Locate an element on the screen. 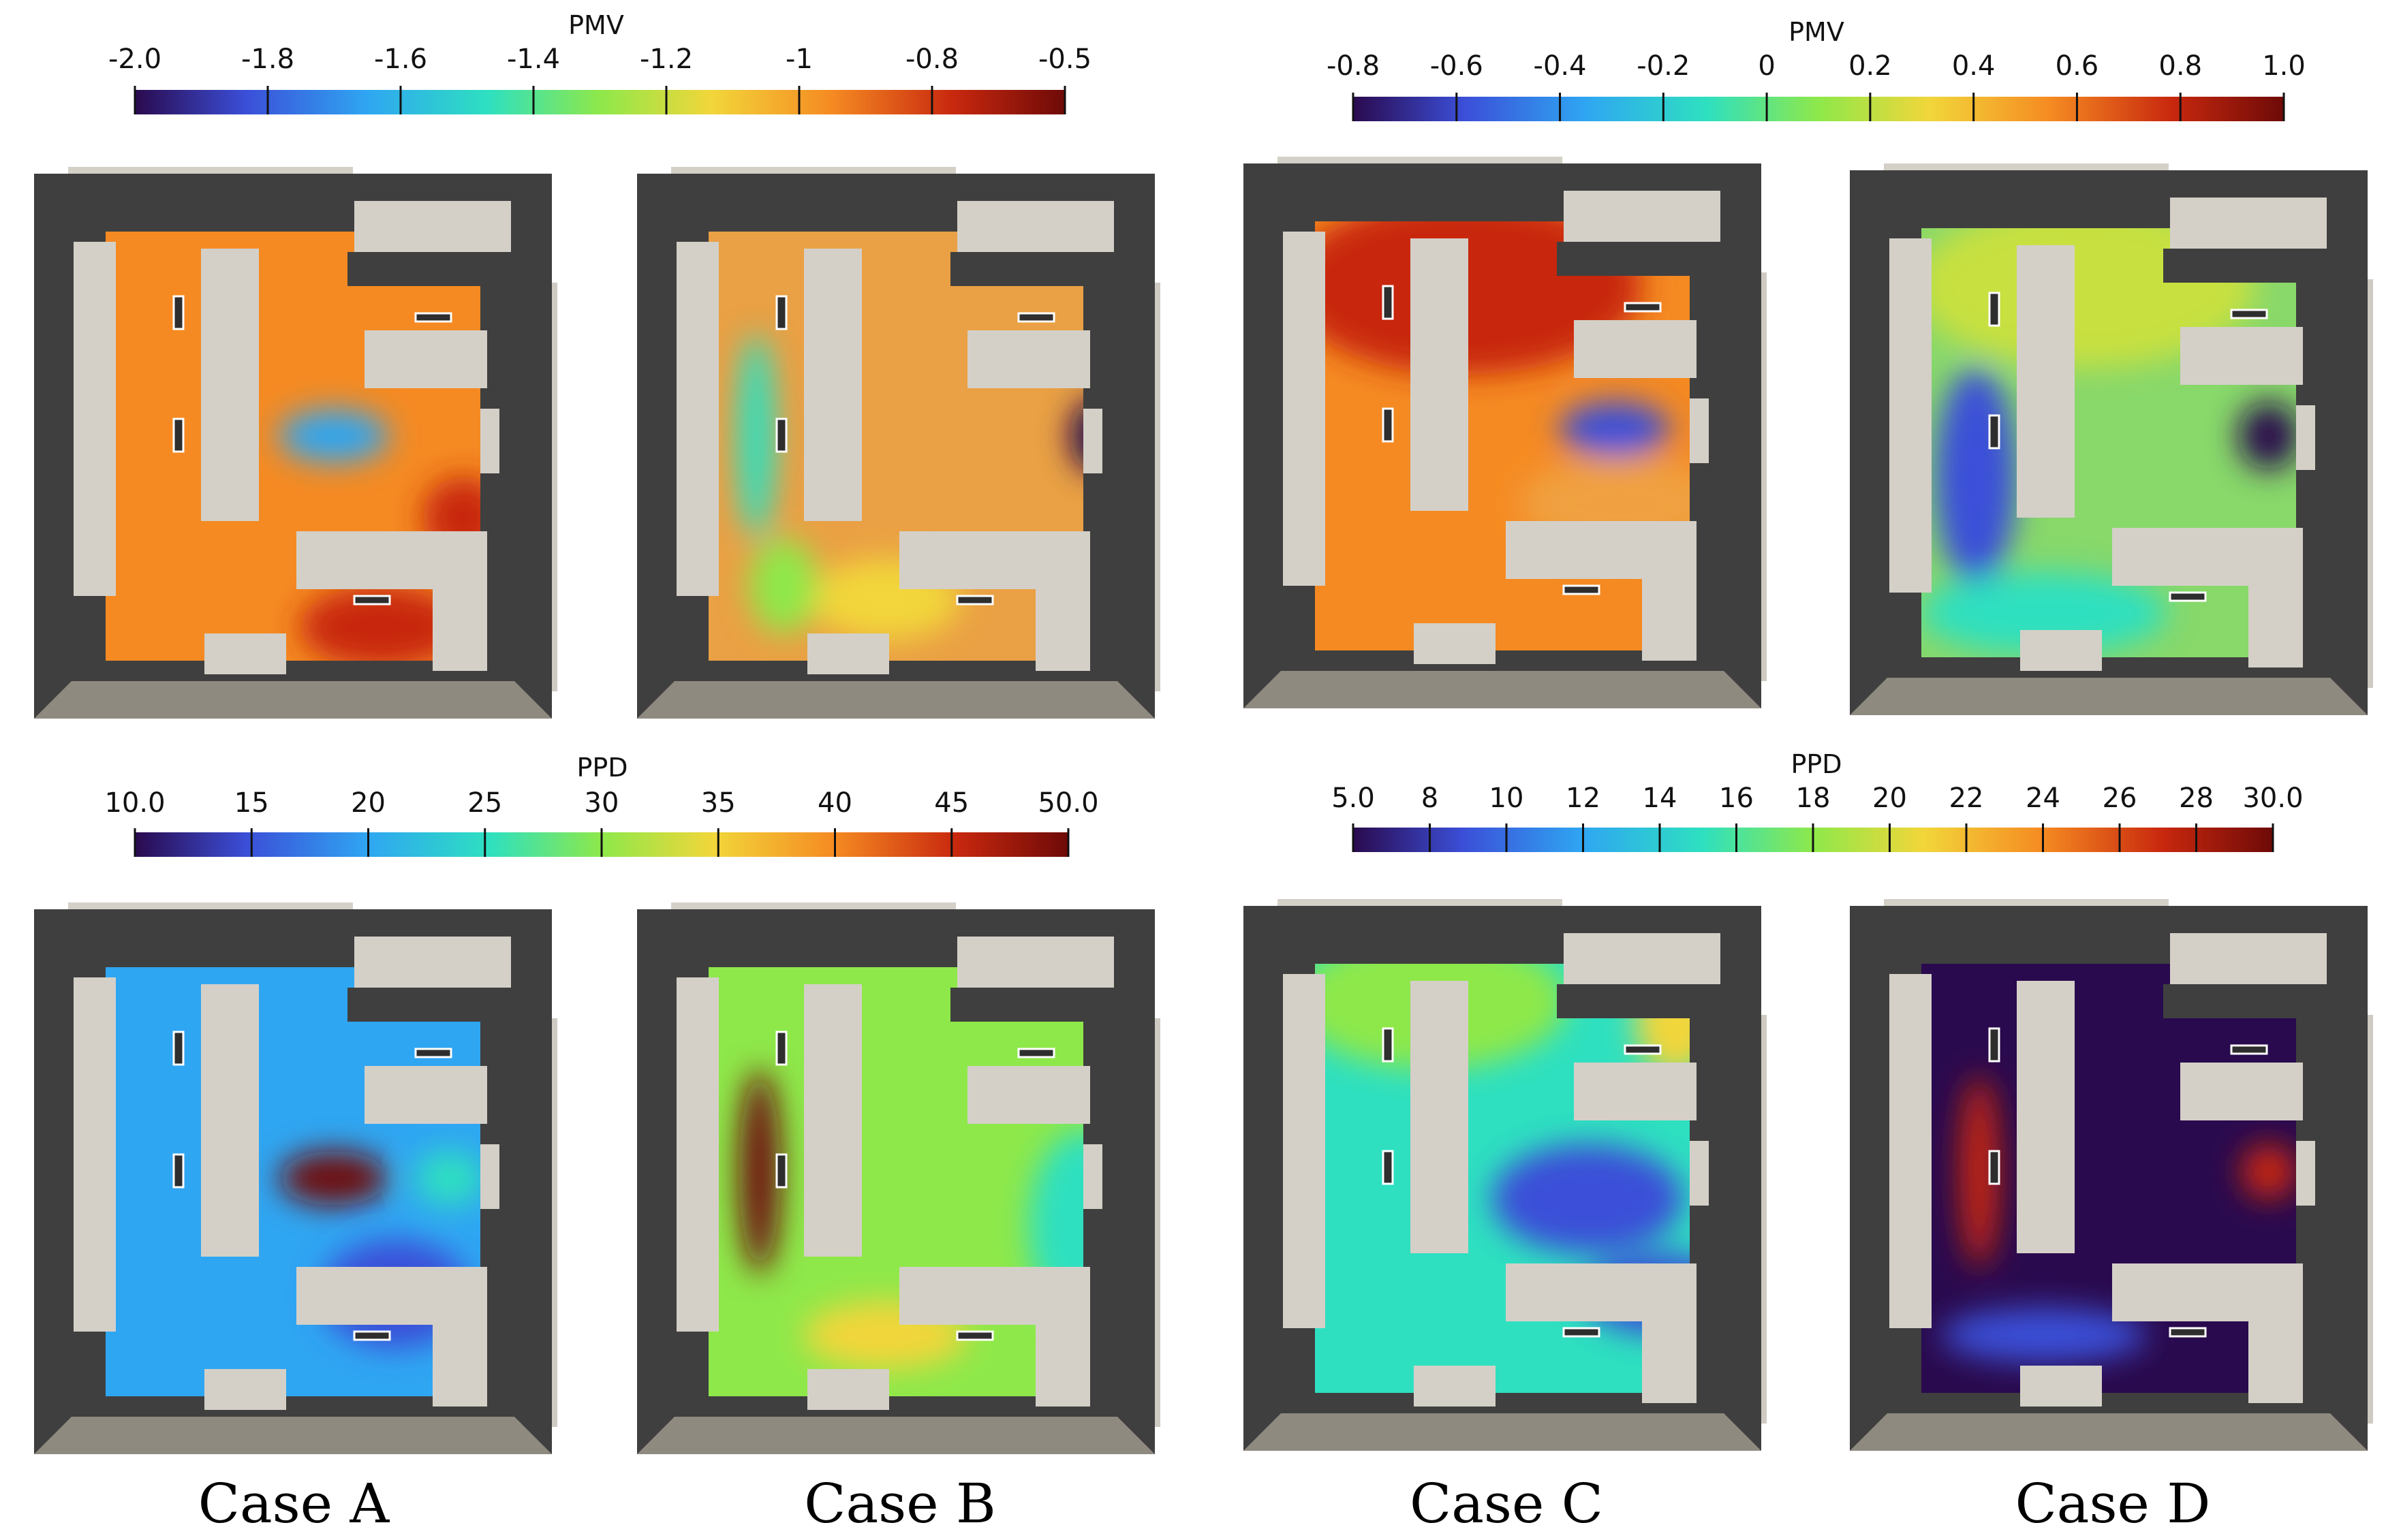 Image resolution: width=2401 pixels, height=1540 pixels. room-panel-pmv-case-b is located at coordinates (899, 443).